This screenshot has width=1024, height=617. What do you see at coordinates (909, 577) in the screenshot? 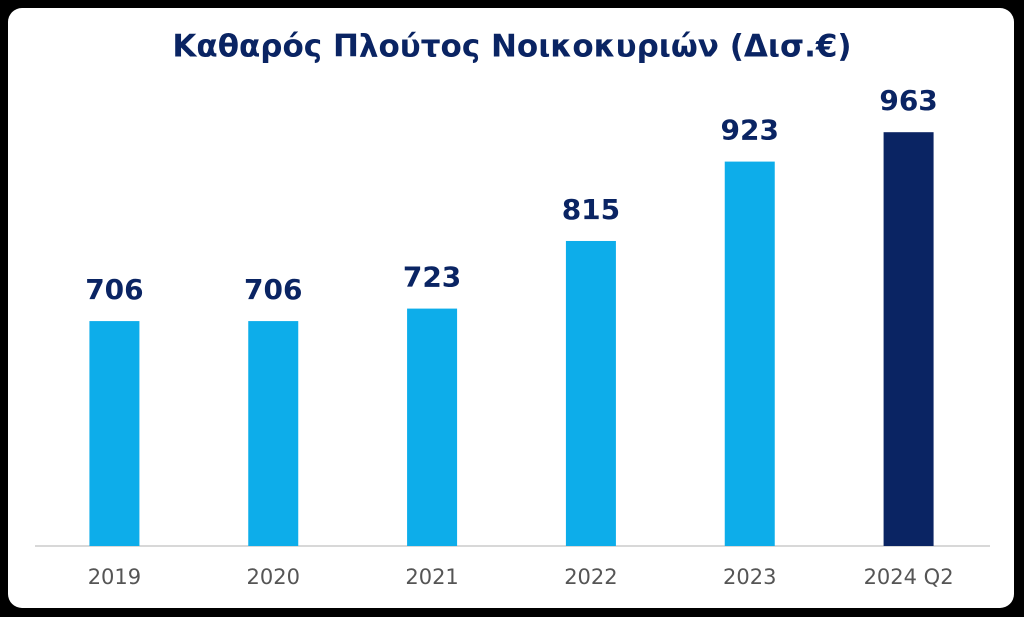
I see `x-tick-label: 2024 Q2` at bounding box center [909, 577].